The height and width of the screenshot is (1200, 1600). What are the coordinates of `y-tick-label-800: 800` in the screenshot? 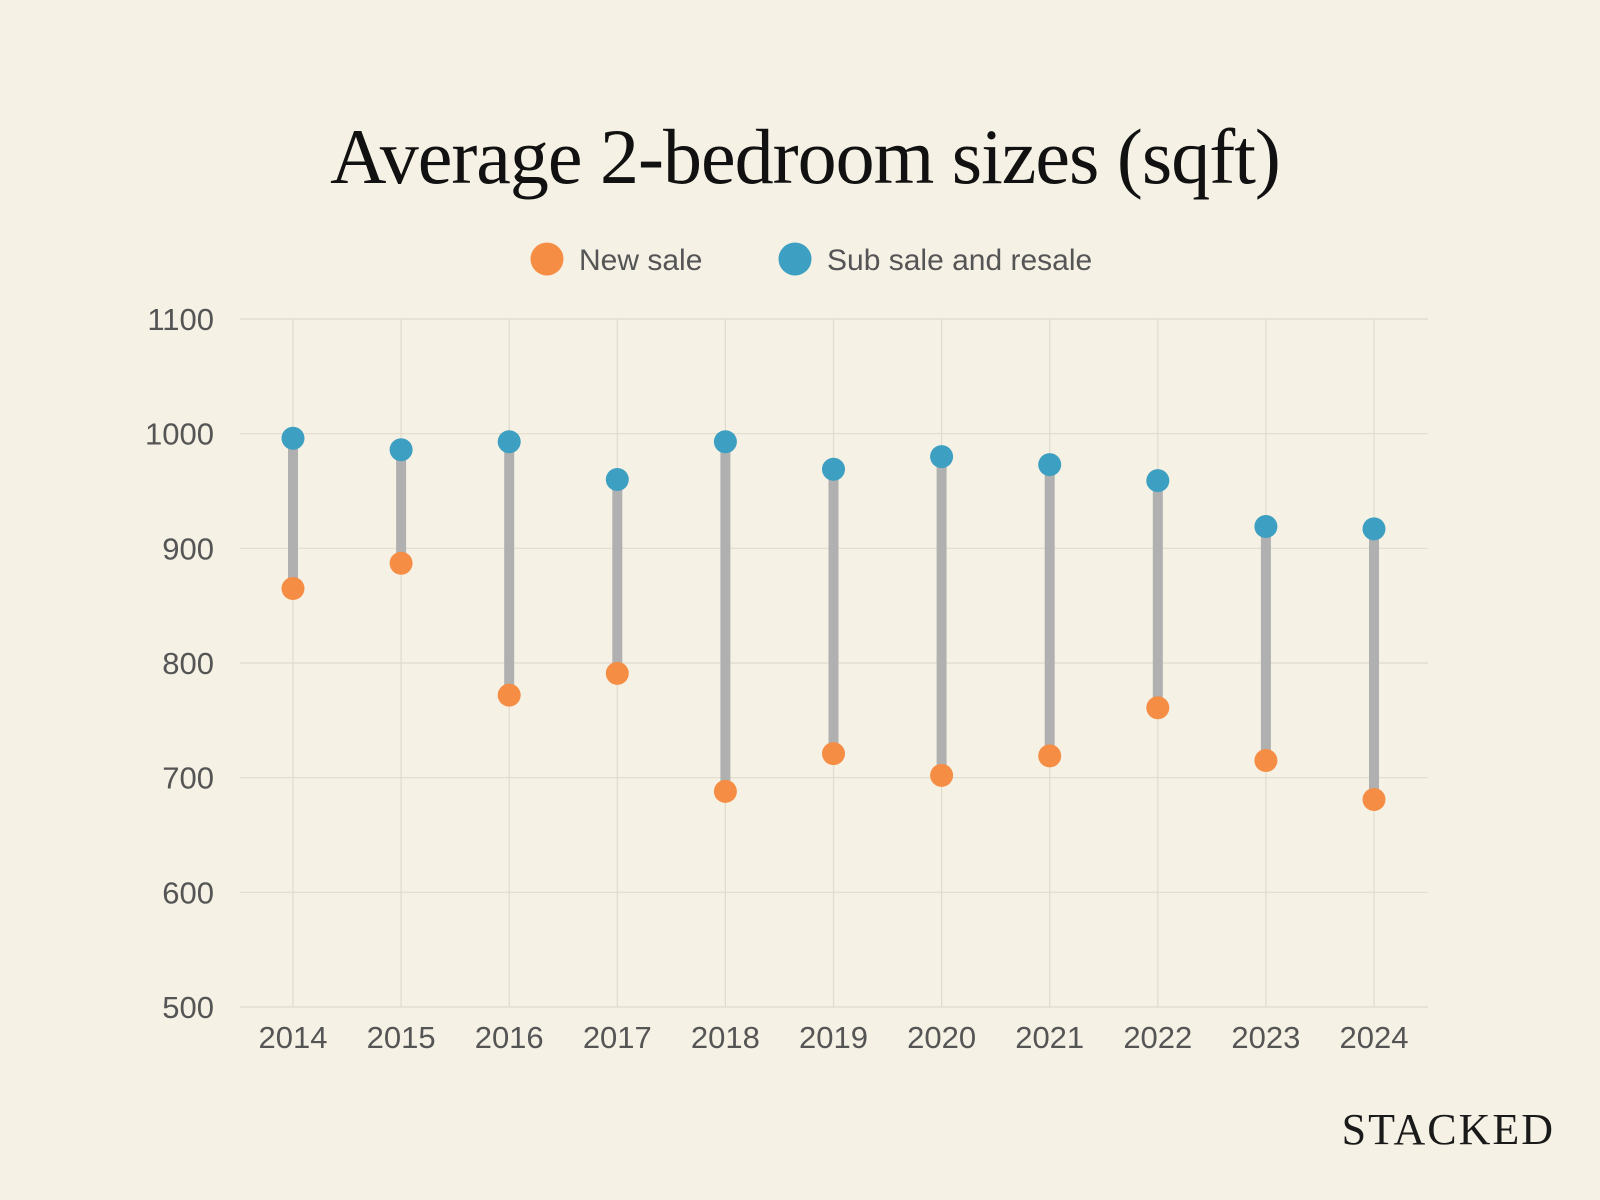 It's located at (188, 663).